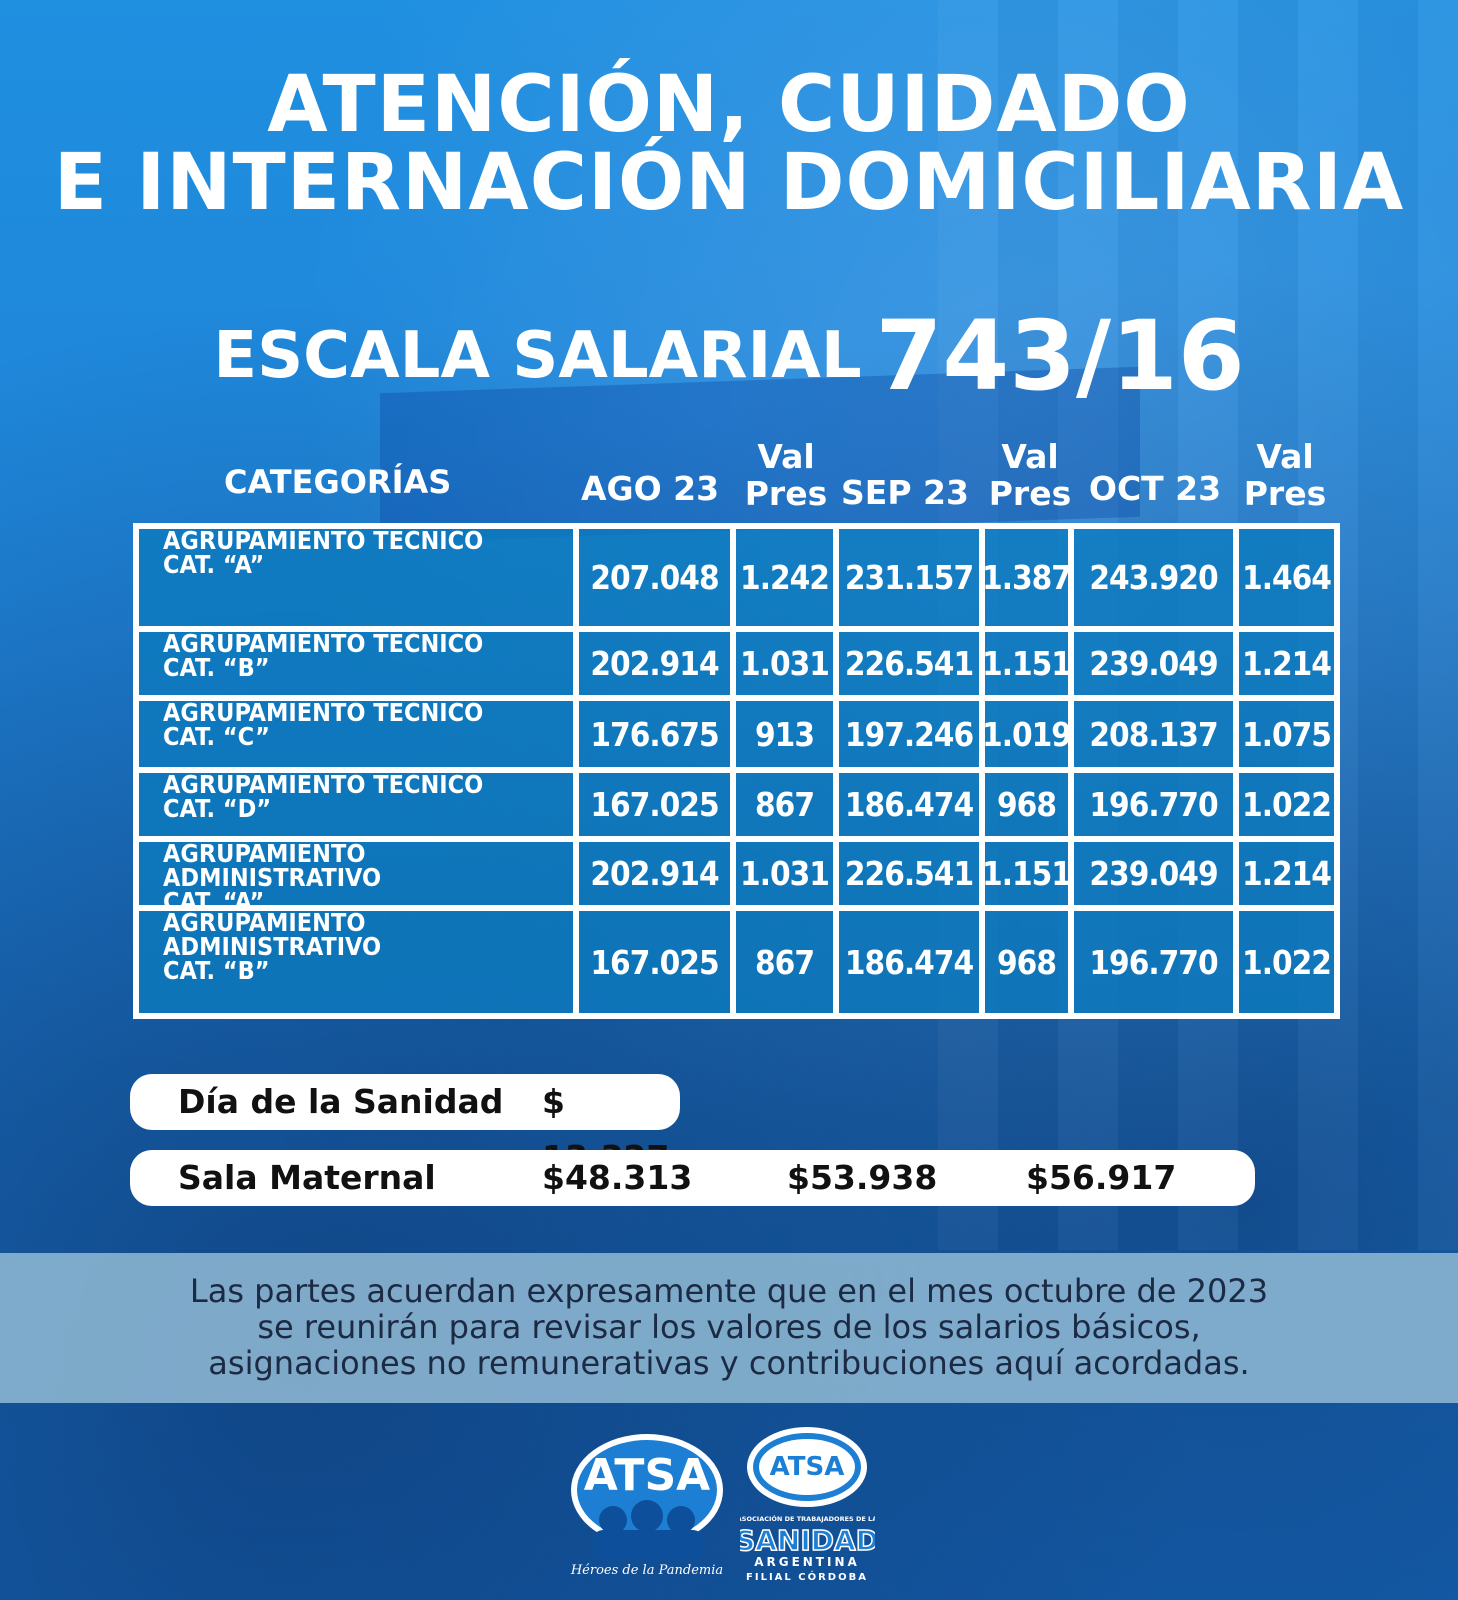 The height and width of the screenshot is (1600, 1458). Describe the element at coordinates (341, 1101) in the screenshot. I see `dia-sanidad-label: Día de la Sanidad` at that location.